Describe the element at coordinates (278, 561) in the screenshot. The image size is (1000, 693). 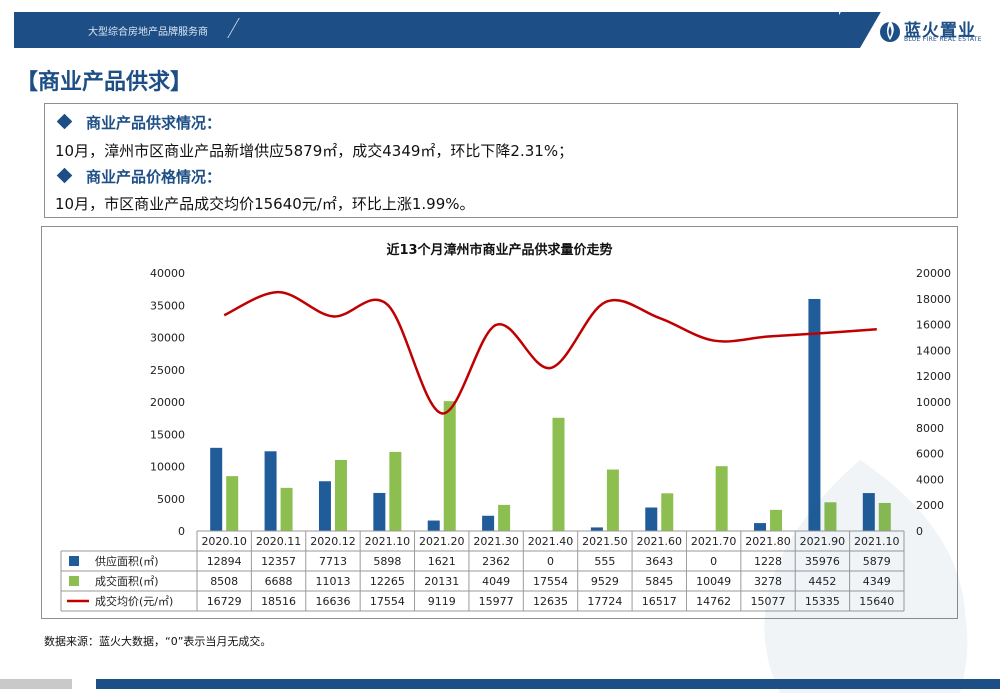
I see `data-table-value: 12357` at that location.